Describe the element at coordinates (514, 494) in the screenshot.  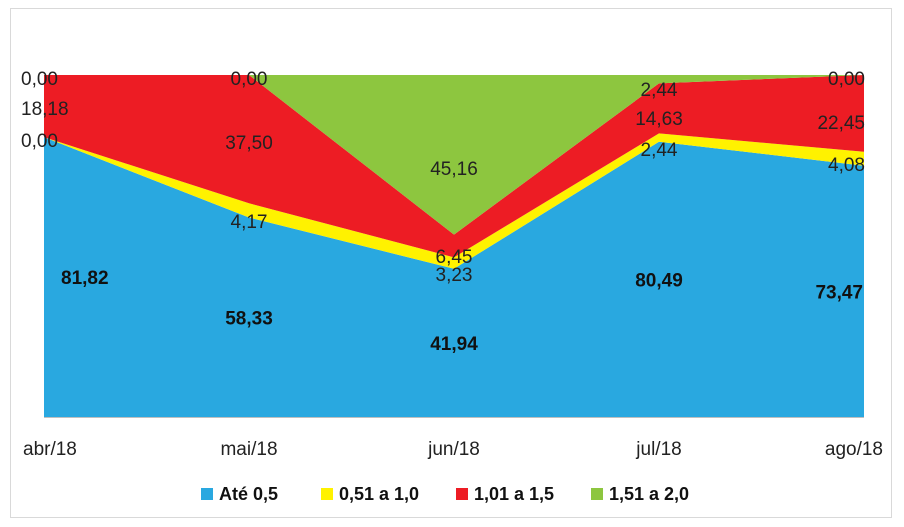
I see `legend-label: 1,01 a 1,5` at that location.